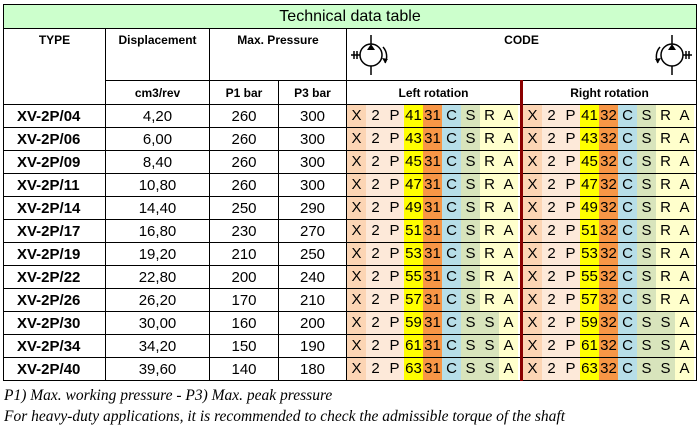  I want to click on code-char: 51, so click(589, 231).